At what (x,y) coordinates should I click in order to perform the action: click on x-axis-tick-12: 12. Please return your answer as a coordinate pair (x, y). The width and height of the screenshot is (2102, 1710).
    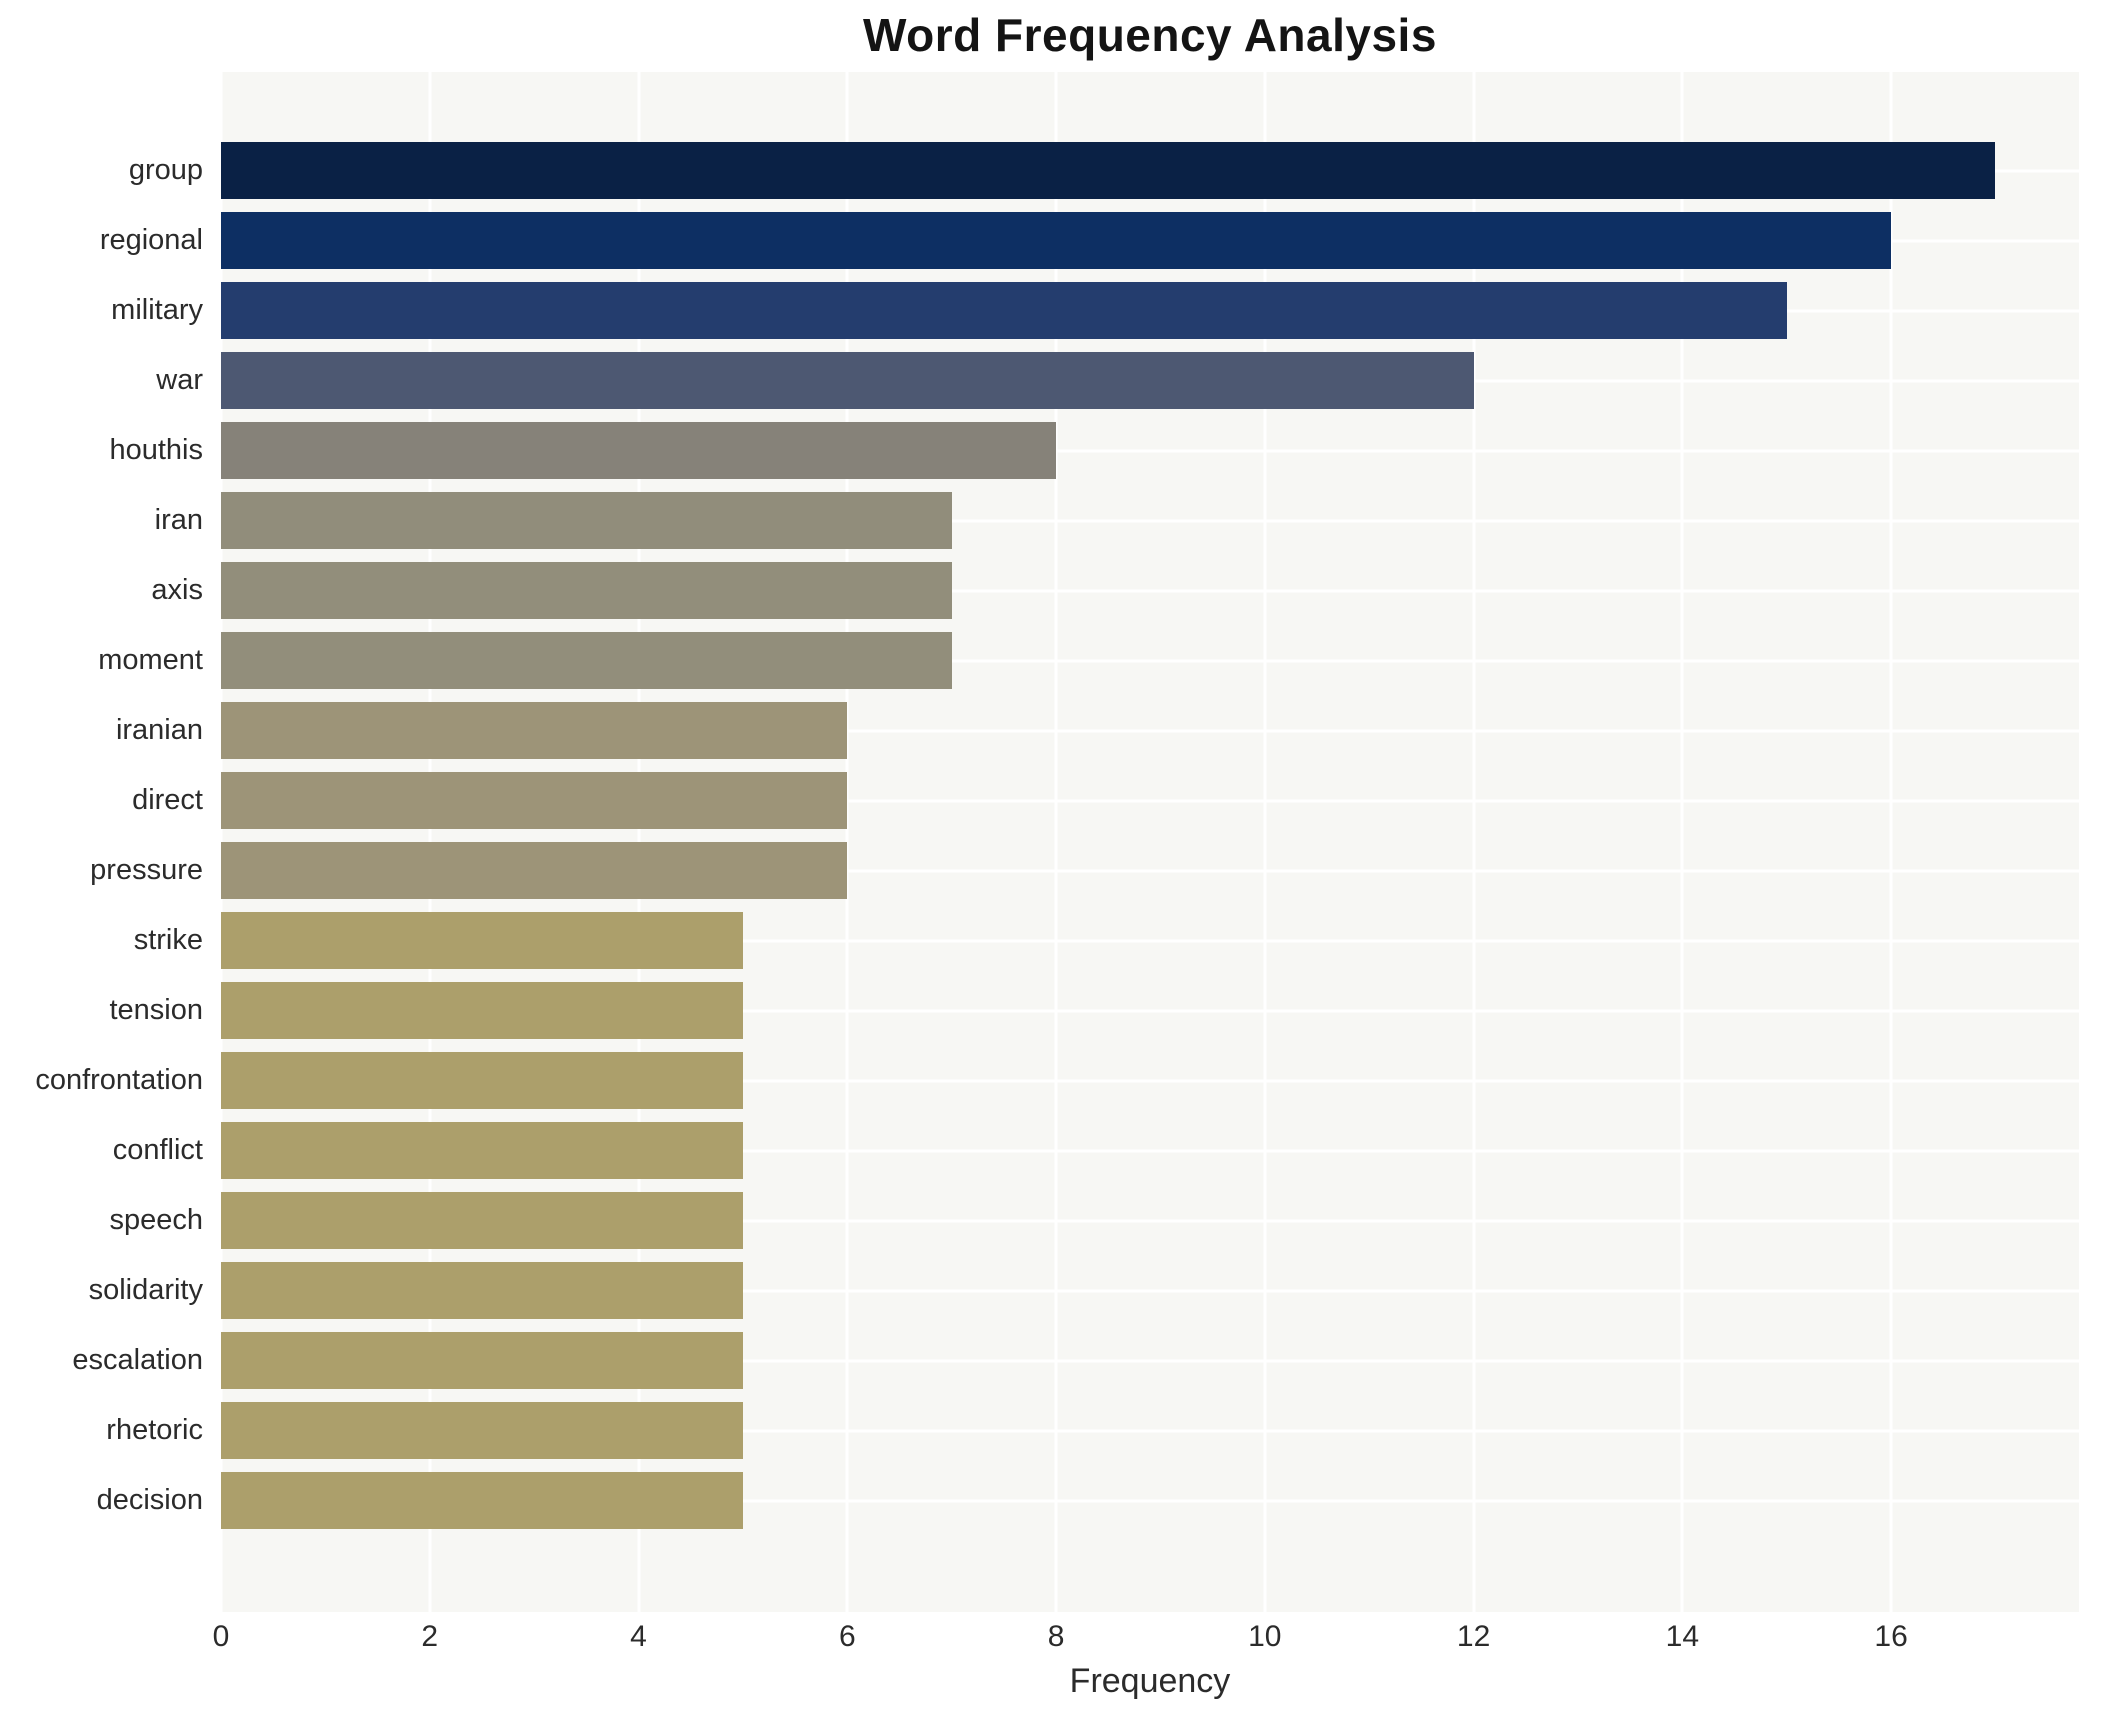
    Looking at the image, I should click on (1473, 1636).